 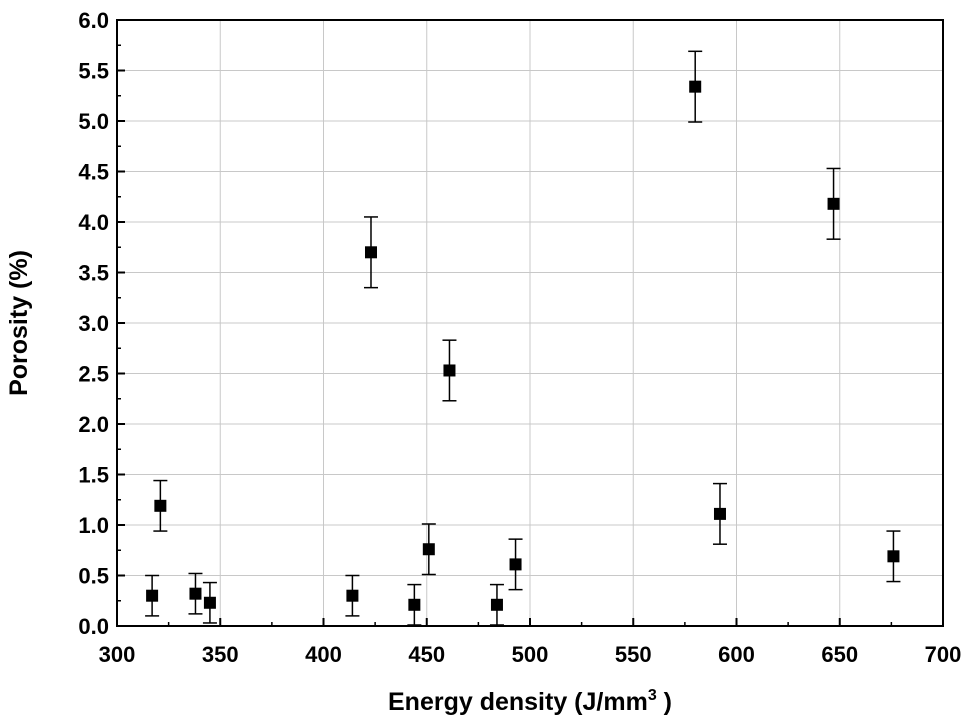 What do you see at coordinates (943, 654) in the screenshot?
I see `x-tick-label: 700` at bounding box center [943, 654].